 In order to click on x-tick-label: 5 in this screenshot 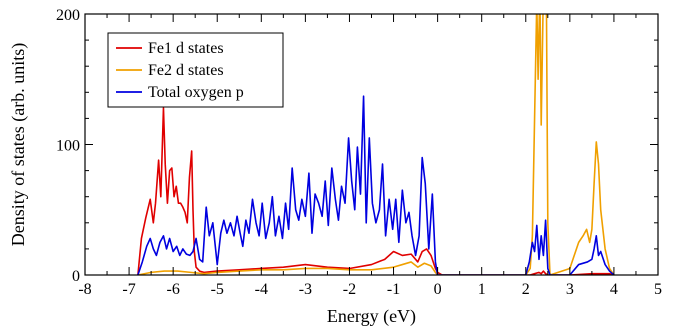, I will do `click(658, 289)`.